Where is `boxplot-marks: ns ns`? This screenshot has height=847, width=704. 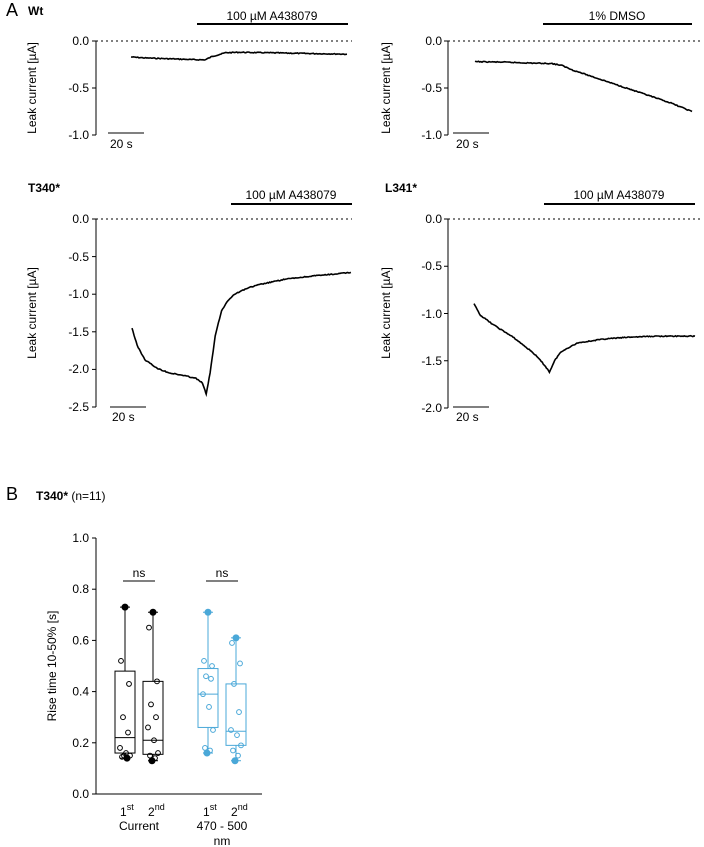 boxplot-marks: ns ns is located at coordinates (180, 665).